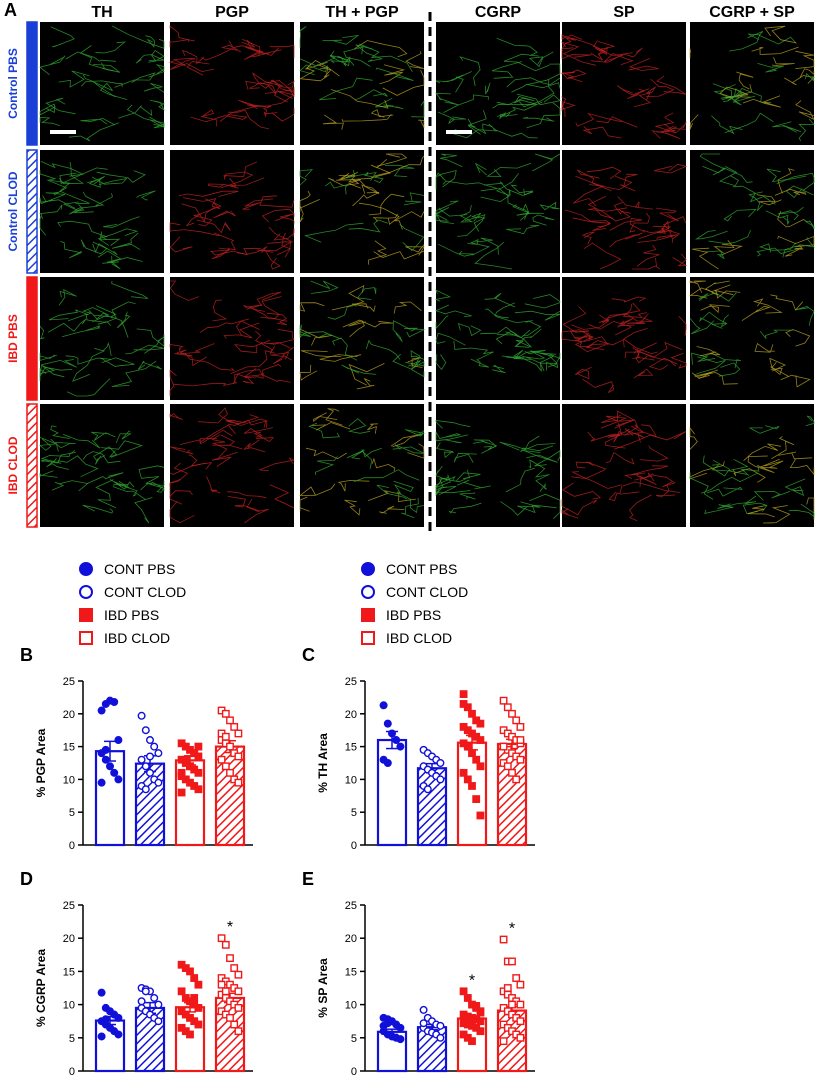  Describe the element at coordinates (230, 796) in the screenshot. I see `bar` at that location.